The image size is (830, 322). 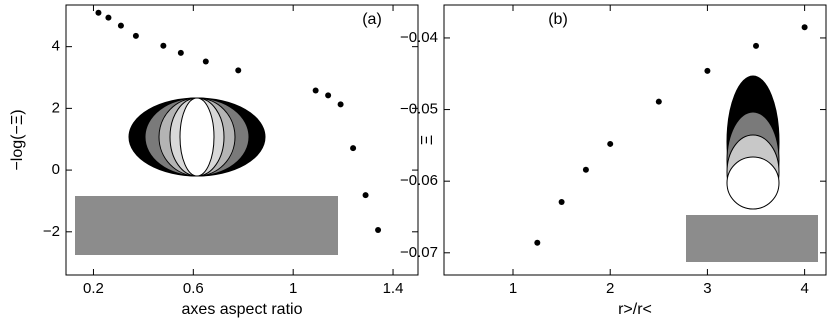 What do you see at coordinates (558, 19) in the screenshot?
I see `panel-label: (b)` at bounding box center [558, 19].